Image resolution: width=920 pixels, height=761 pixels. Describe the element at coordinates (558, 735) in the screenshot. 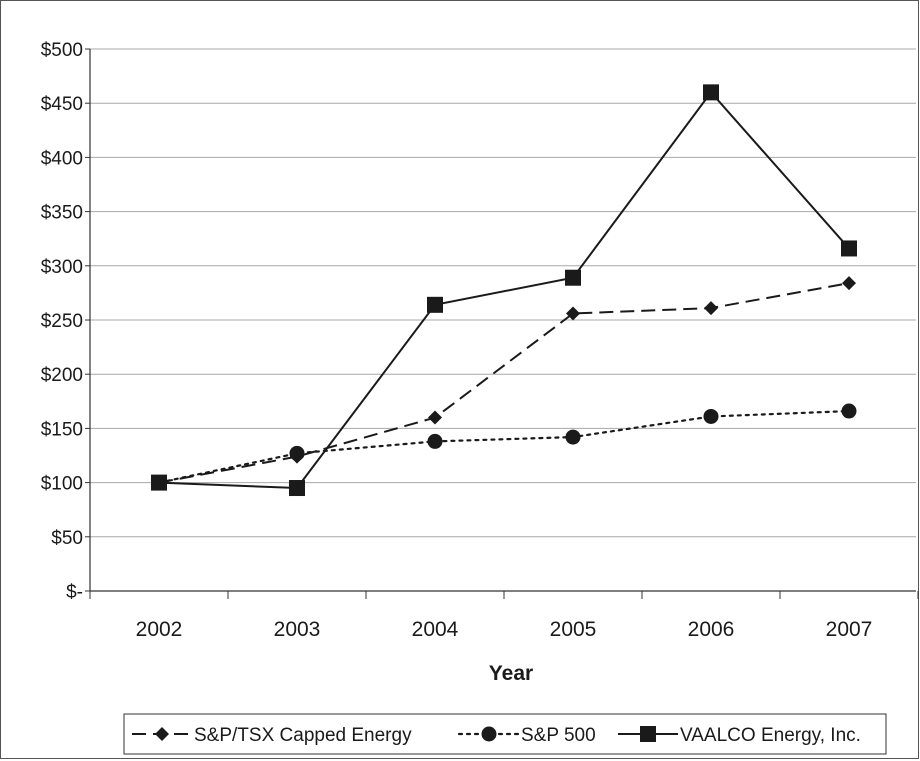

I see `legend-label: S&P 500` at that location.